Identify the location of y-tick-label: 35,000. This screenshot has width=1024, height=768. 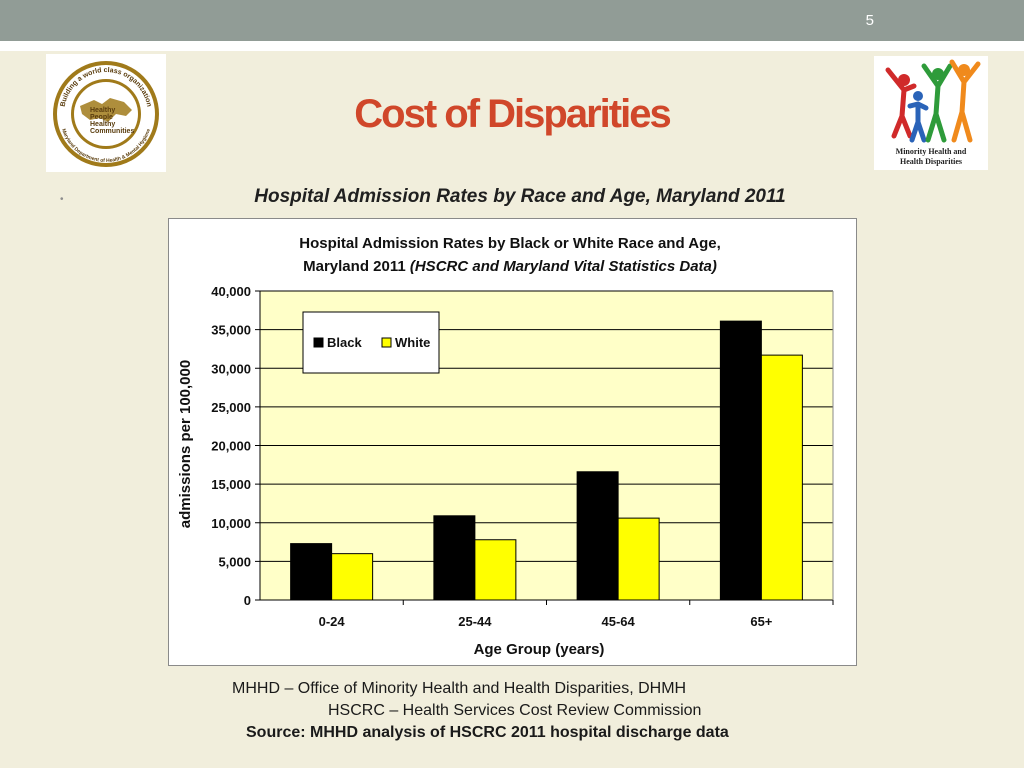
(231, 330).